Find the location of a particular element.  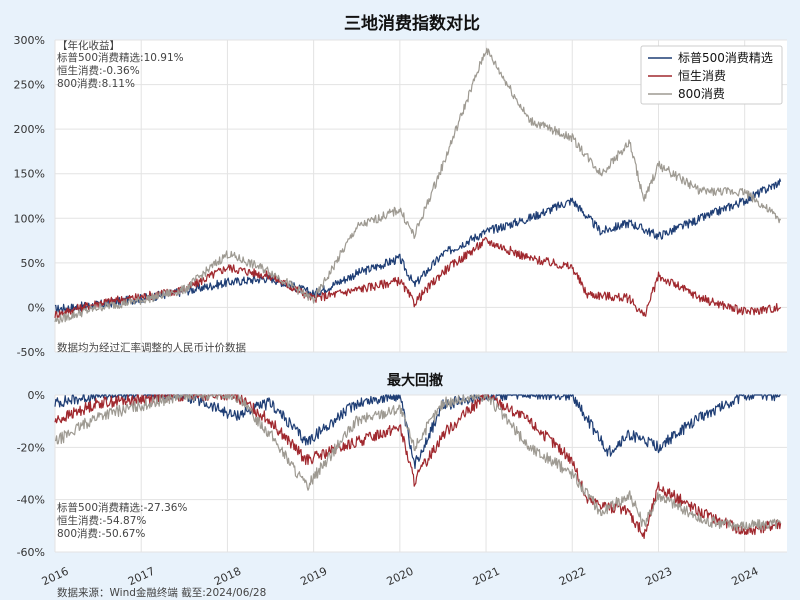

bottom-ytick-label: -40% is located at coordinates (31, 500).